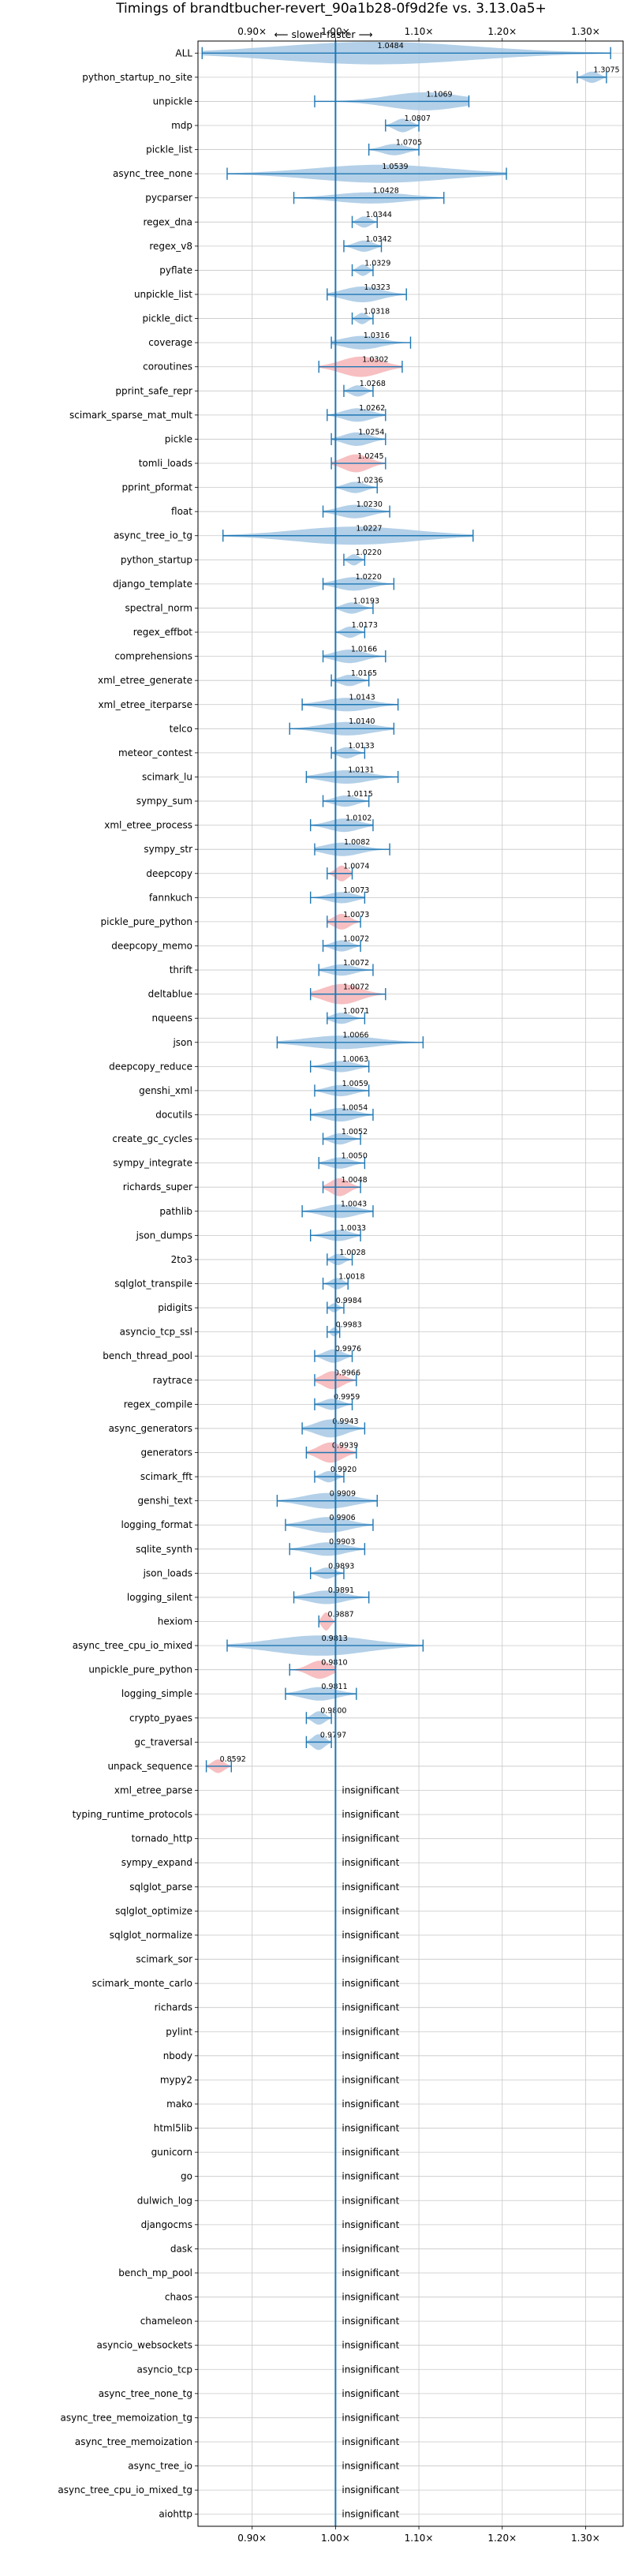 The image size is (631, 2576). I want to click on benchmark-label: async_tree_io, so click(160, 2466).